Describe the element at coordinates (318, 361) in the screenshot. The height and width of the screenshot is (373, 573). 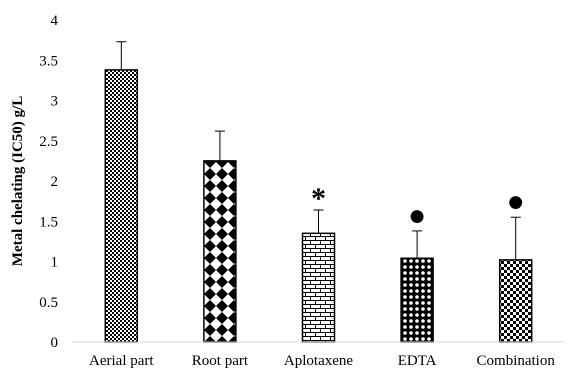
I see `x-tick-label: Aplotaxene` at that location.